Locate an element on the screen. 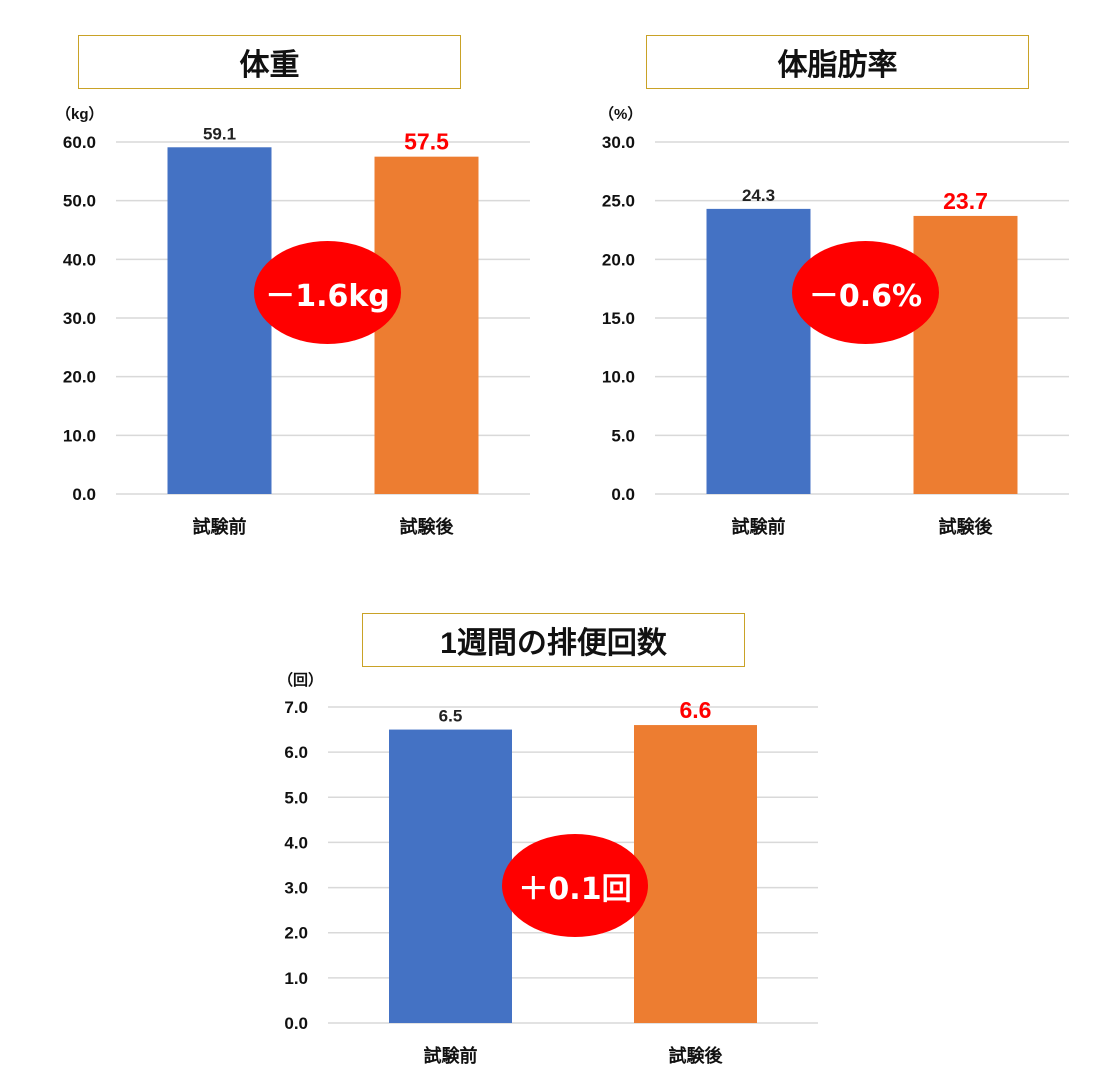 The width and height of the screenshot is (1107, 1087). y-tick-label: 1.0 is located at coordinates (296, 978).